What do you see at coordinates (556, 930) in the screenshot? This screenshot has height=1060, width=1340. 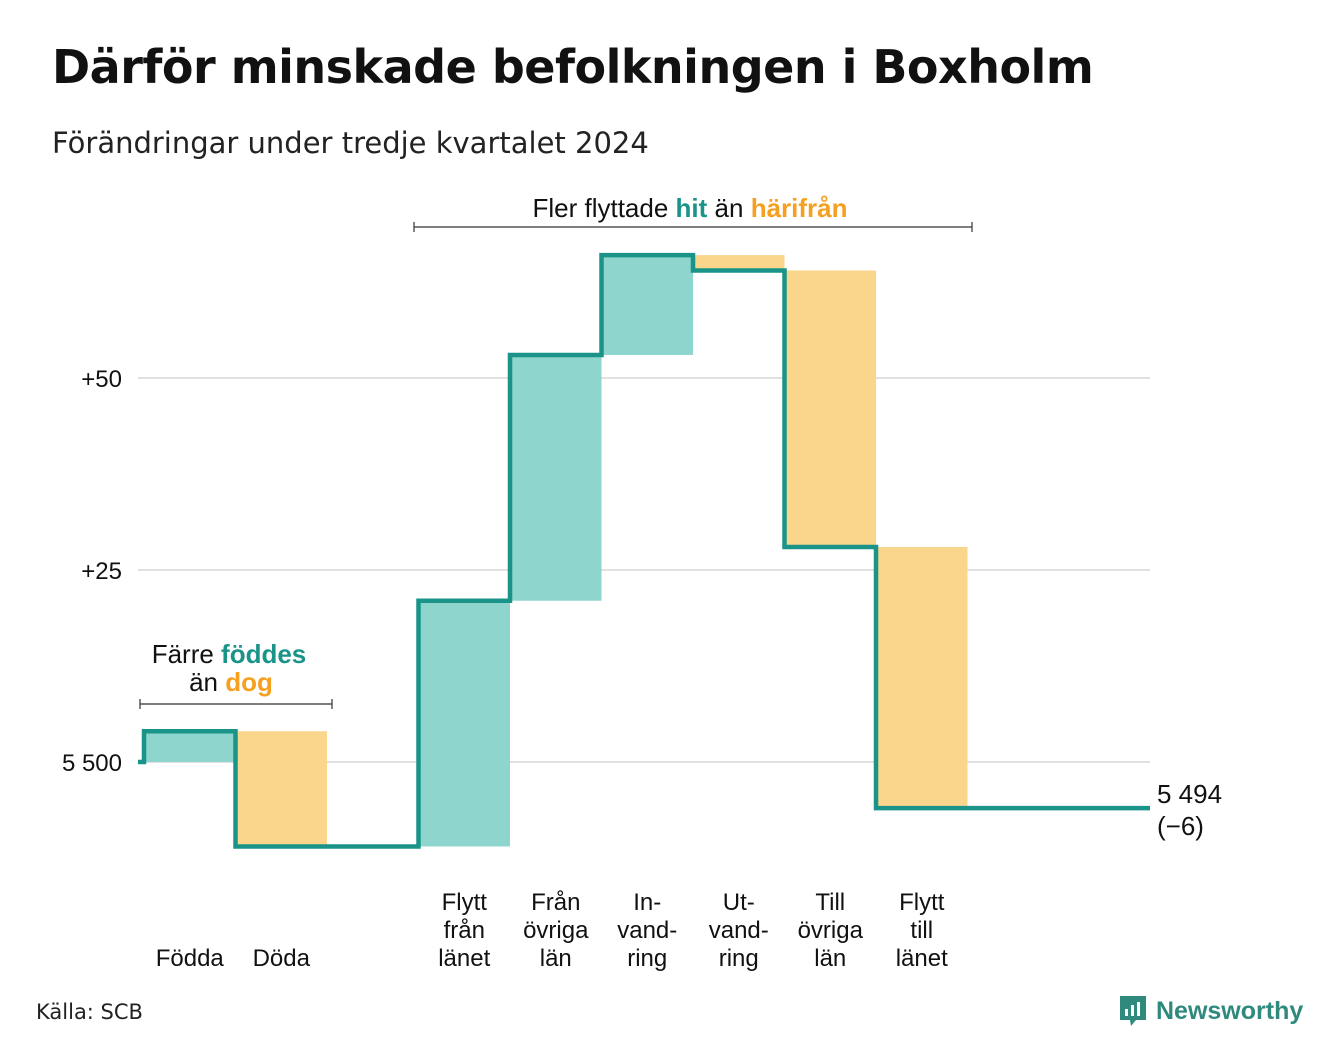 I see `category-label: Från övriga län` at bounding box center [556, 930].